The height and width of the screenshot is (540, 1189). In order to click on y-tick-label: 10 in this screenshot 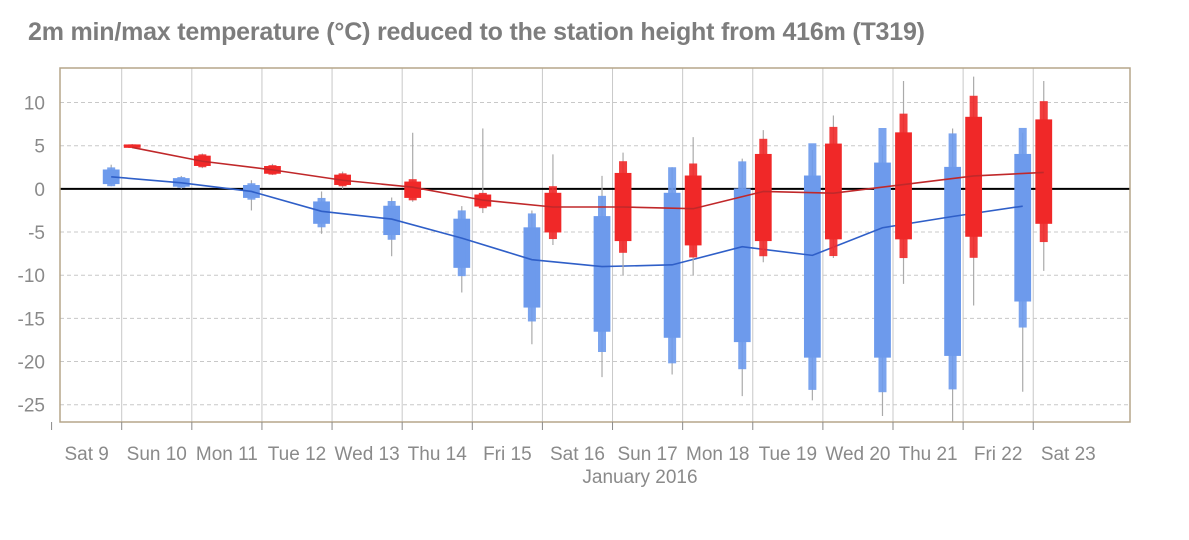, I will do `click(34, 104)`.